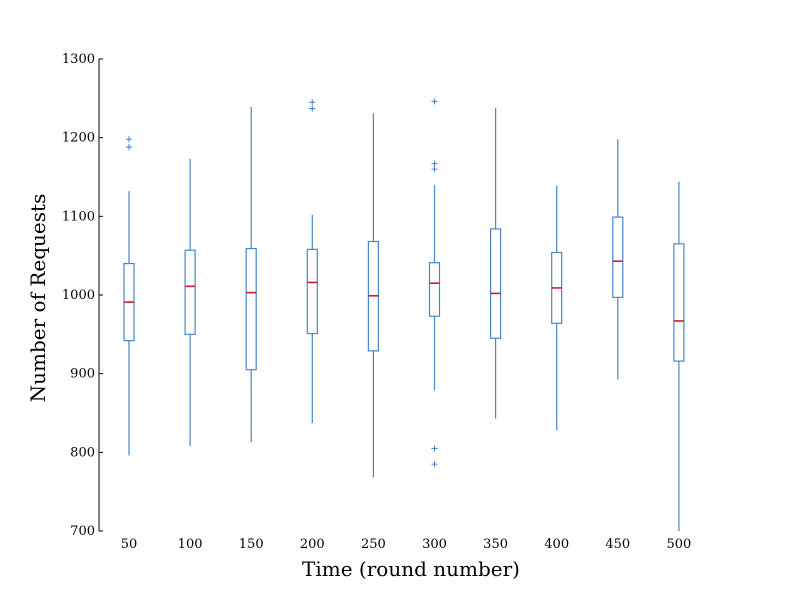  Describe the element at coordinates (38, 298) in the screenshot. I see `y-axis-label: Number of Requests` at that location.